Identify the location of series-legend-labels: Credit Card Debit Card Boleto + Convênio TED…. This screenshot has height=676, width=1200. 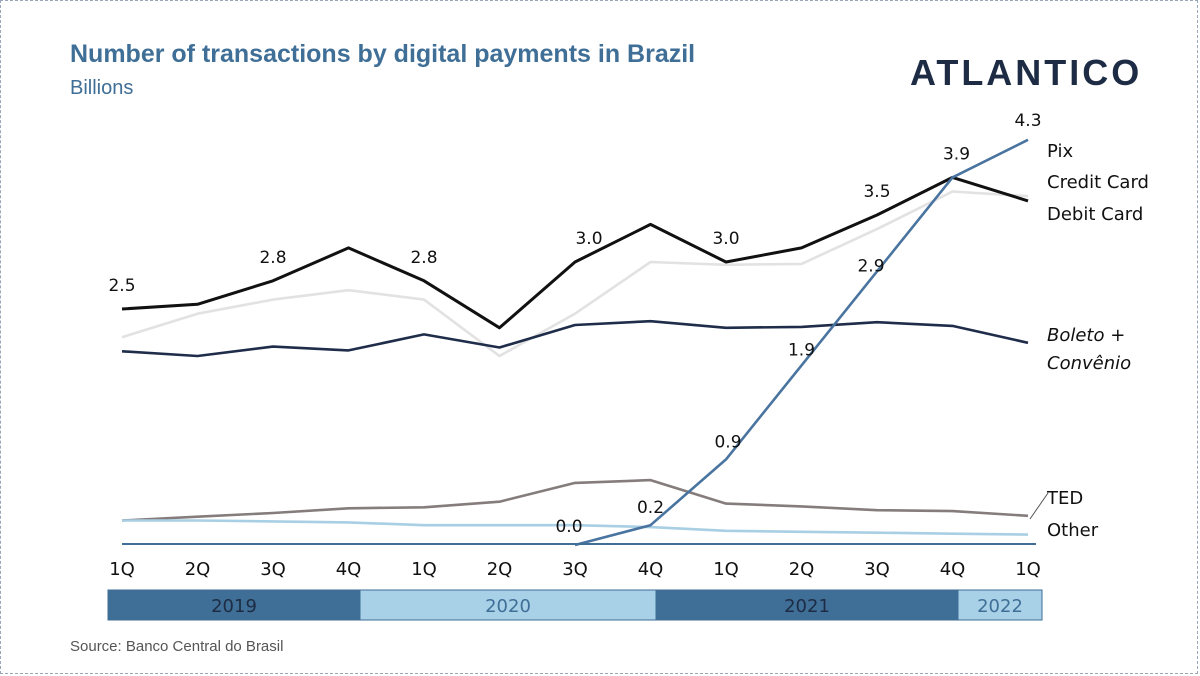
(1089, 341).